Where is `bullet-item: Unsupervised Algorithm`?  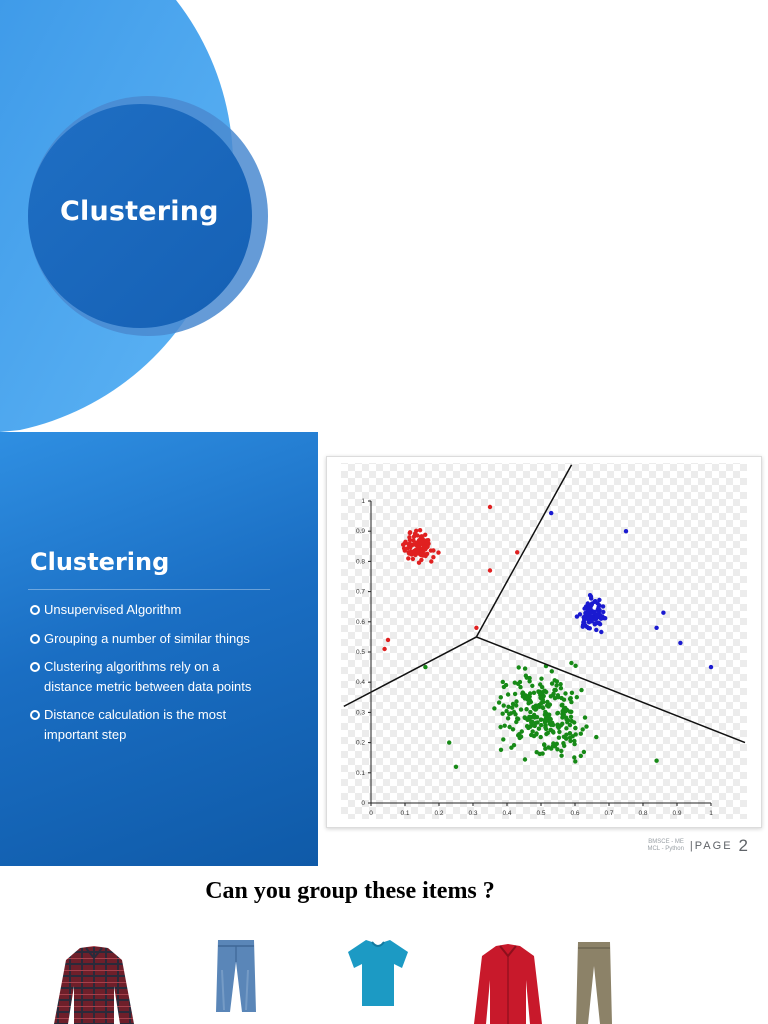
bullet-item: Unsupervised Algorithm is located at coordinates (150, 610).